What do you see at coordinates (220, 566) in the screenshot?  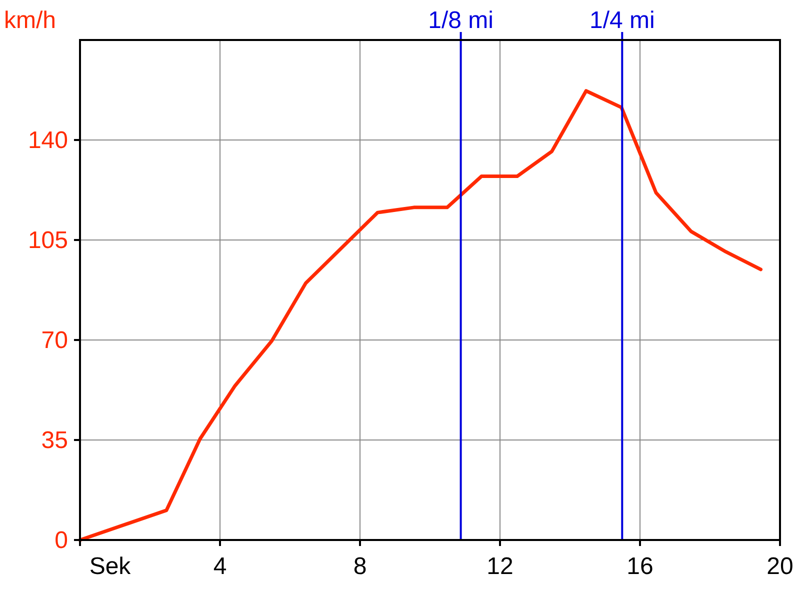 I see `x-tick-label: 4` at bounding box center [220, 566].